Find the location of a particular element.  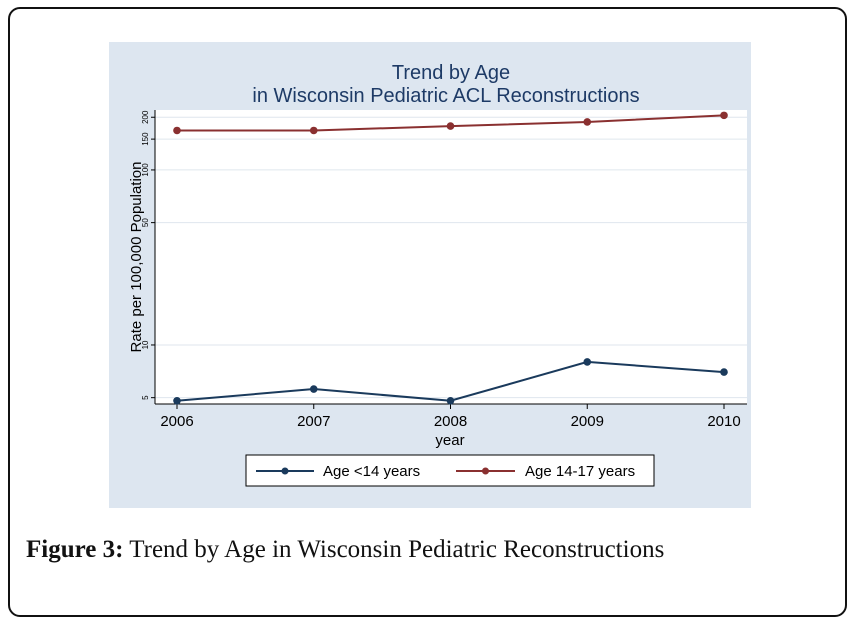

x-tick-label: 2009 is located at coordinates (587, 421).